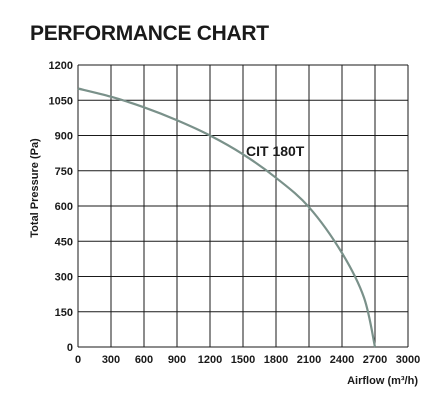 The width and height of the screenshot is (448, 415). Describe the element at coordinates (375, 360) in the screenshot. I see `x-tick-label: 2700` at that location.